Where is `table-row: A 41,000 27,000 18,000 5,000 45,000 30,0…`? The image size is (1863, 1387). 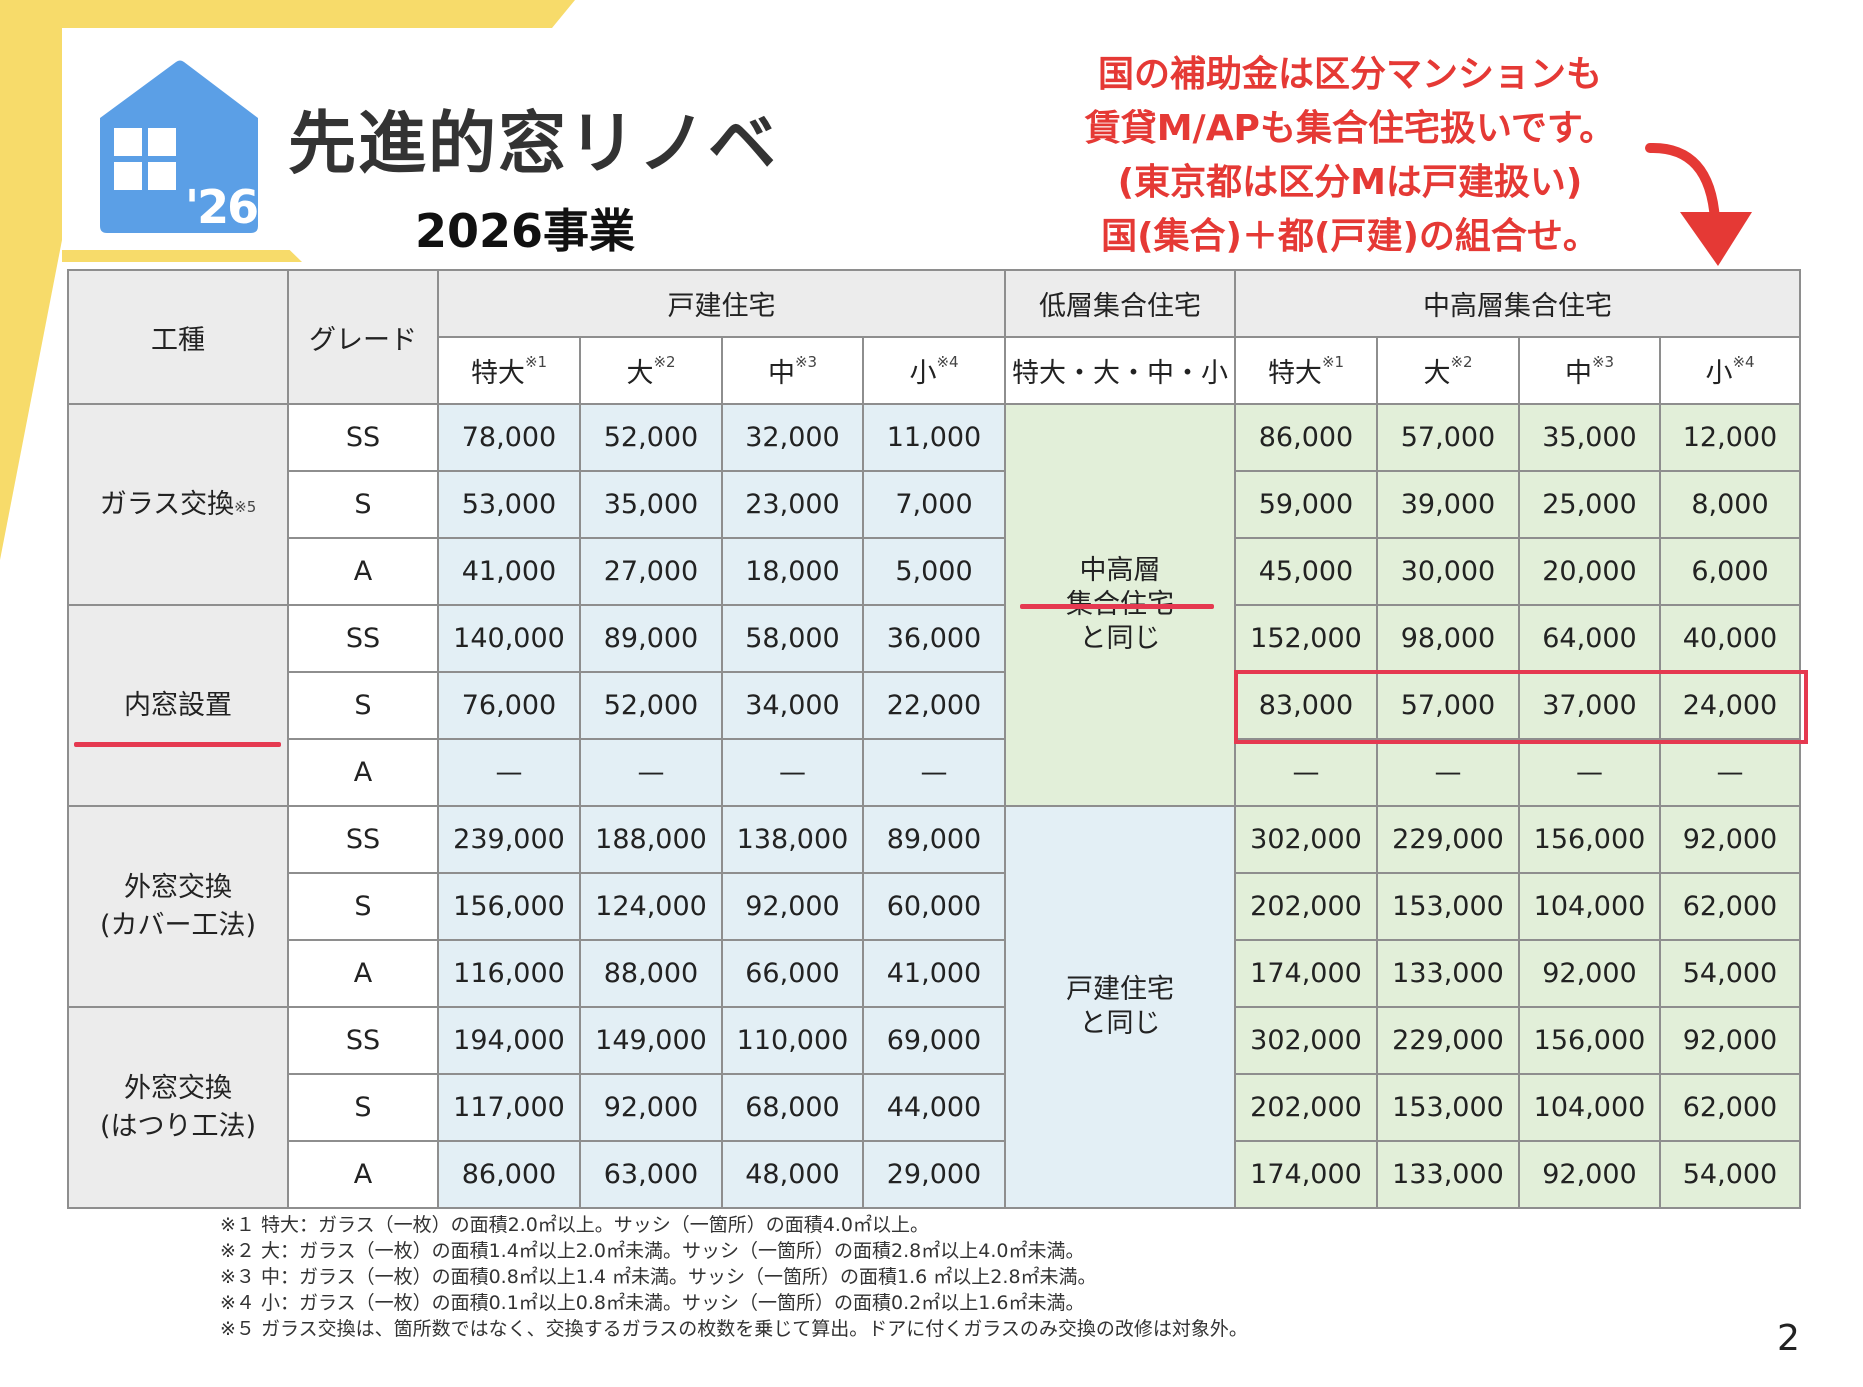
table-row: A 41,000 27,000 18,000 5,000 45,000 30,0… is located at coordinates (934, 571).